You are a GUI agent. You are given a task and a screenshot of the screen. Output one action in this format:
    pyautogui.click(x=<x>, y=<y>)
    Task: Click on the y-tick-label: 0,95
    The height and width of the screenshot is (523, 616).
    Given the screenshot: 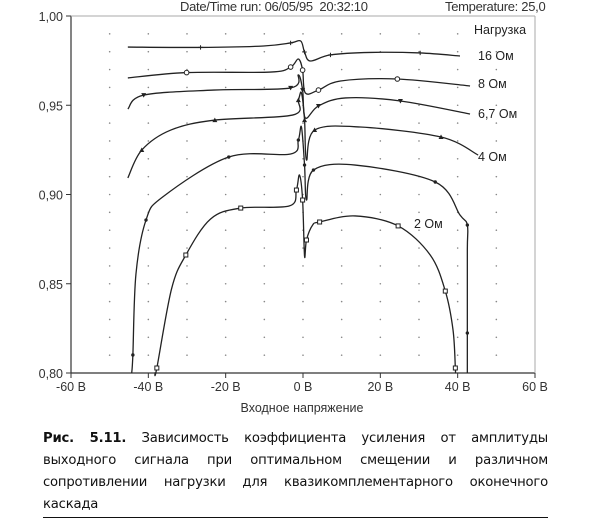 What is the action you would take?
    pyautogui.click(x=51, y=106)
    